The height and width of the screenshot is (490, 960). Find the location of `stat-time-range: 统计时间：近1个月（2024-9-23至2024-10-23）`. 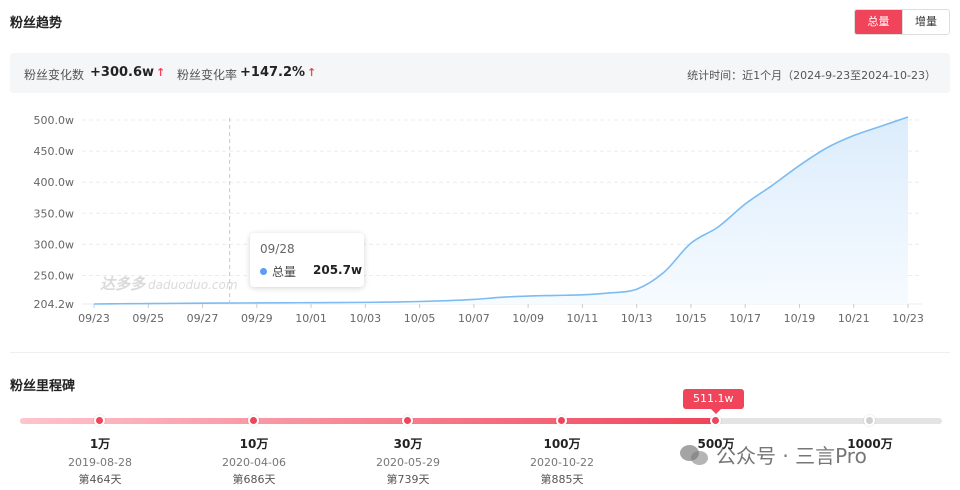

stat-time-range: 统计时间：近1个月（2024-9-23至2024-10-23） is located at coordinates (811, 75).